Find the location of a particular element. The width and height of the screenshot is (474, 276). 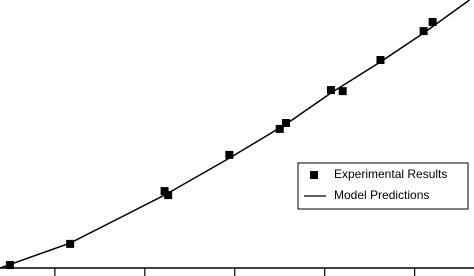

legend-label: Model Predictions is located at coordinates (381, 195).